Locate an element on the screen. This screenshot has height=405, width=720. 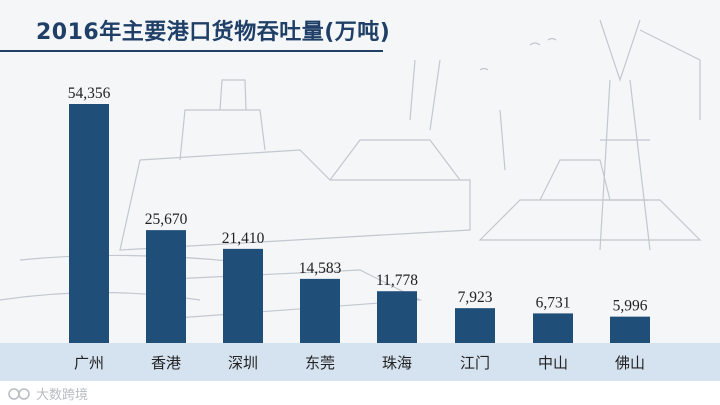
value-label-7: 5,996 is located at coordinates (630, 306).